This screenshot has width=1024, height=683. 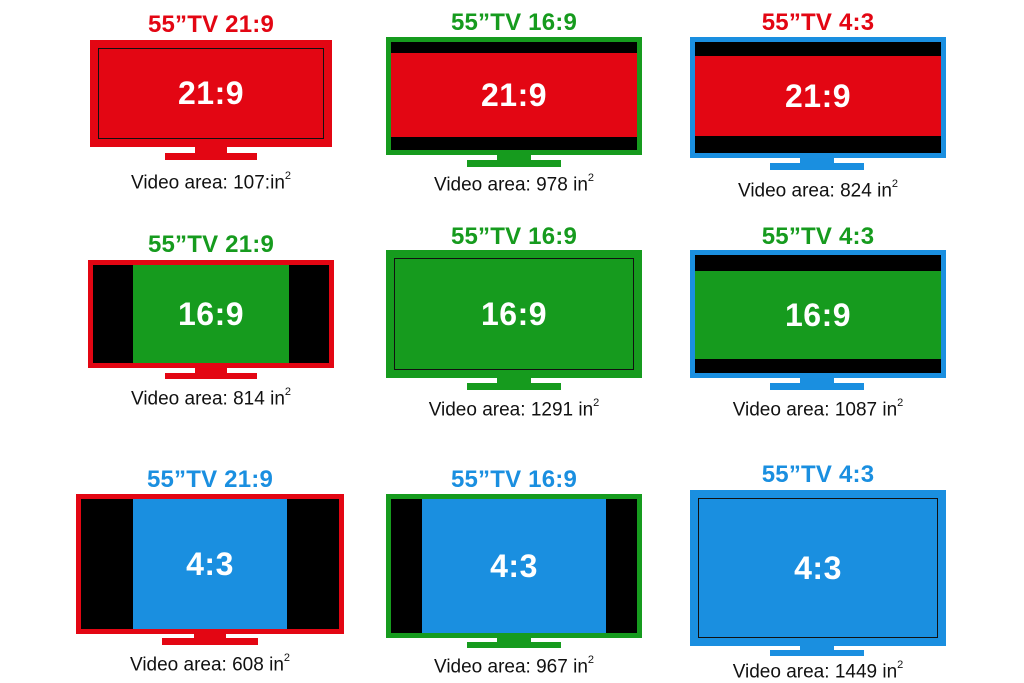 I want to click on title-21x9-tv-16x9-content: 55”TV 21:9, so click(x=211, y=244).